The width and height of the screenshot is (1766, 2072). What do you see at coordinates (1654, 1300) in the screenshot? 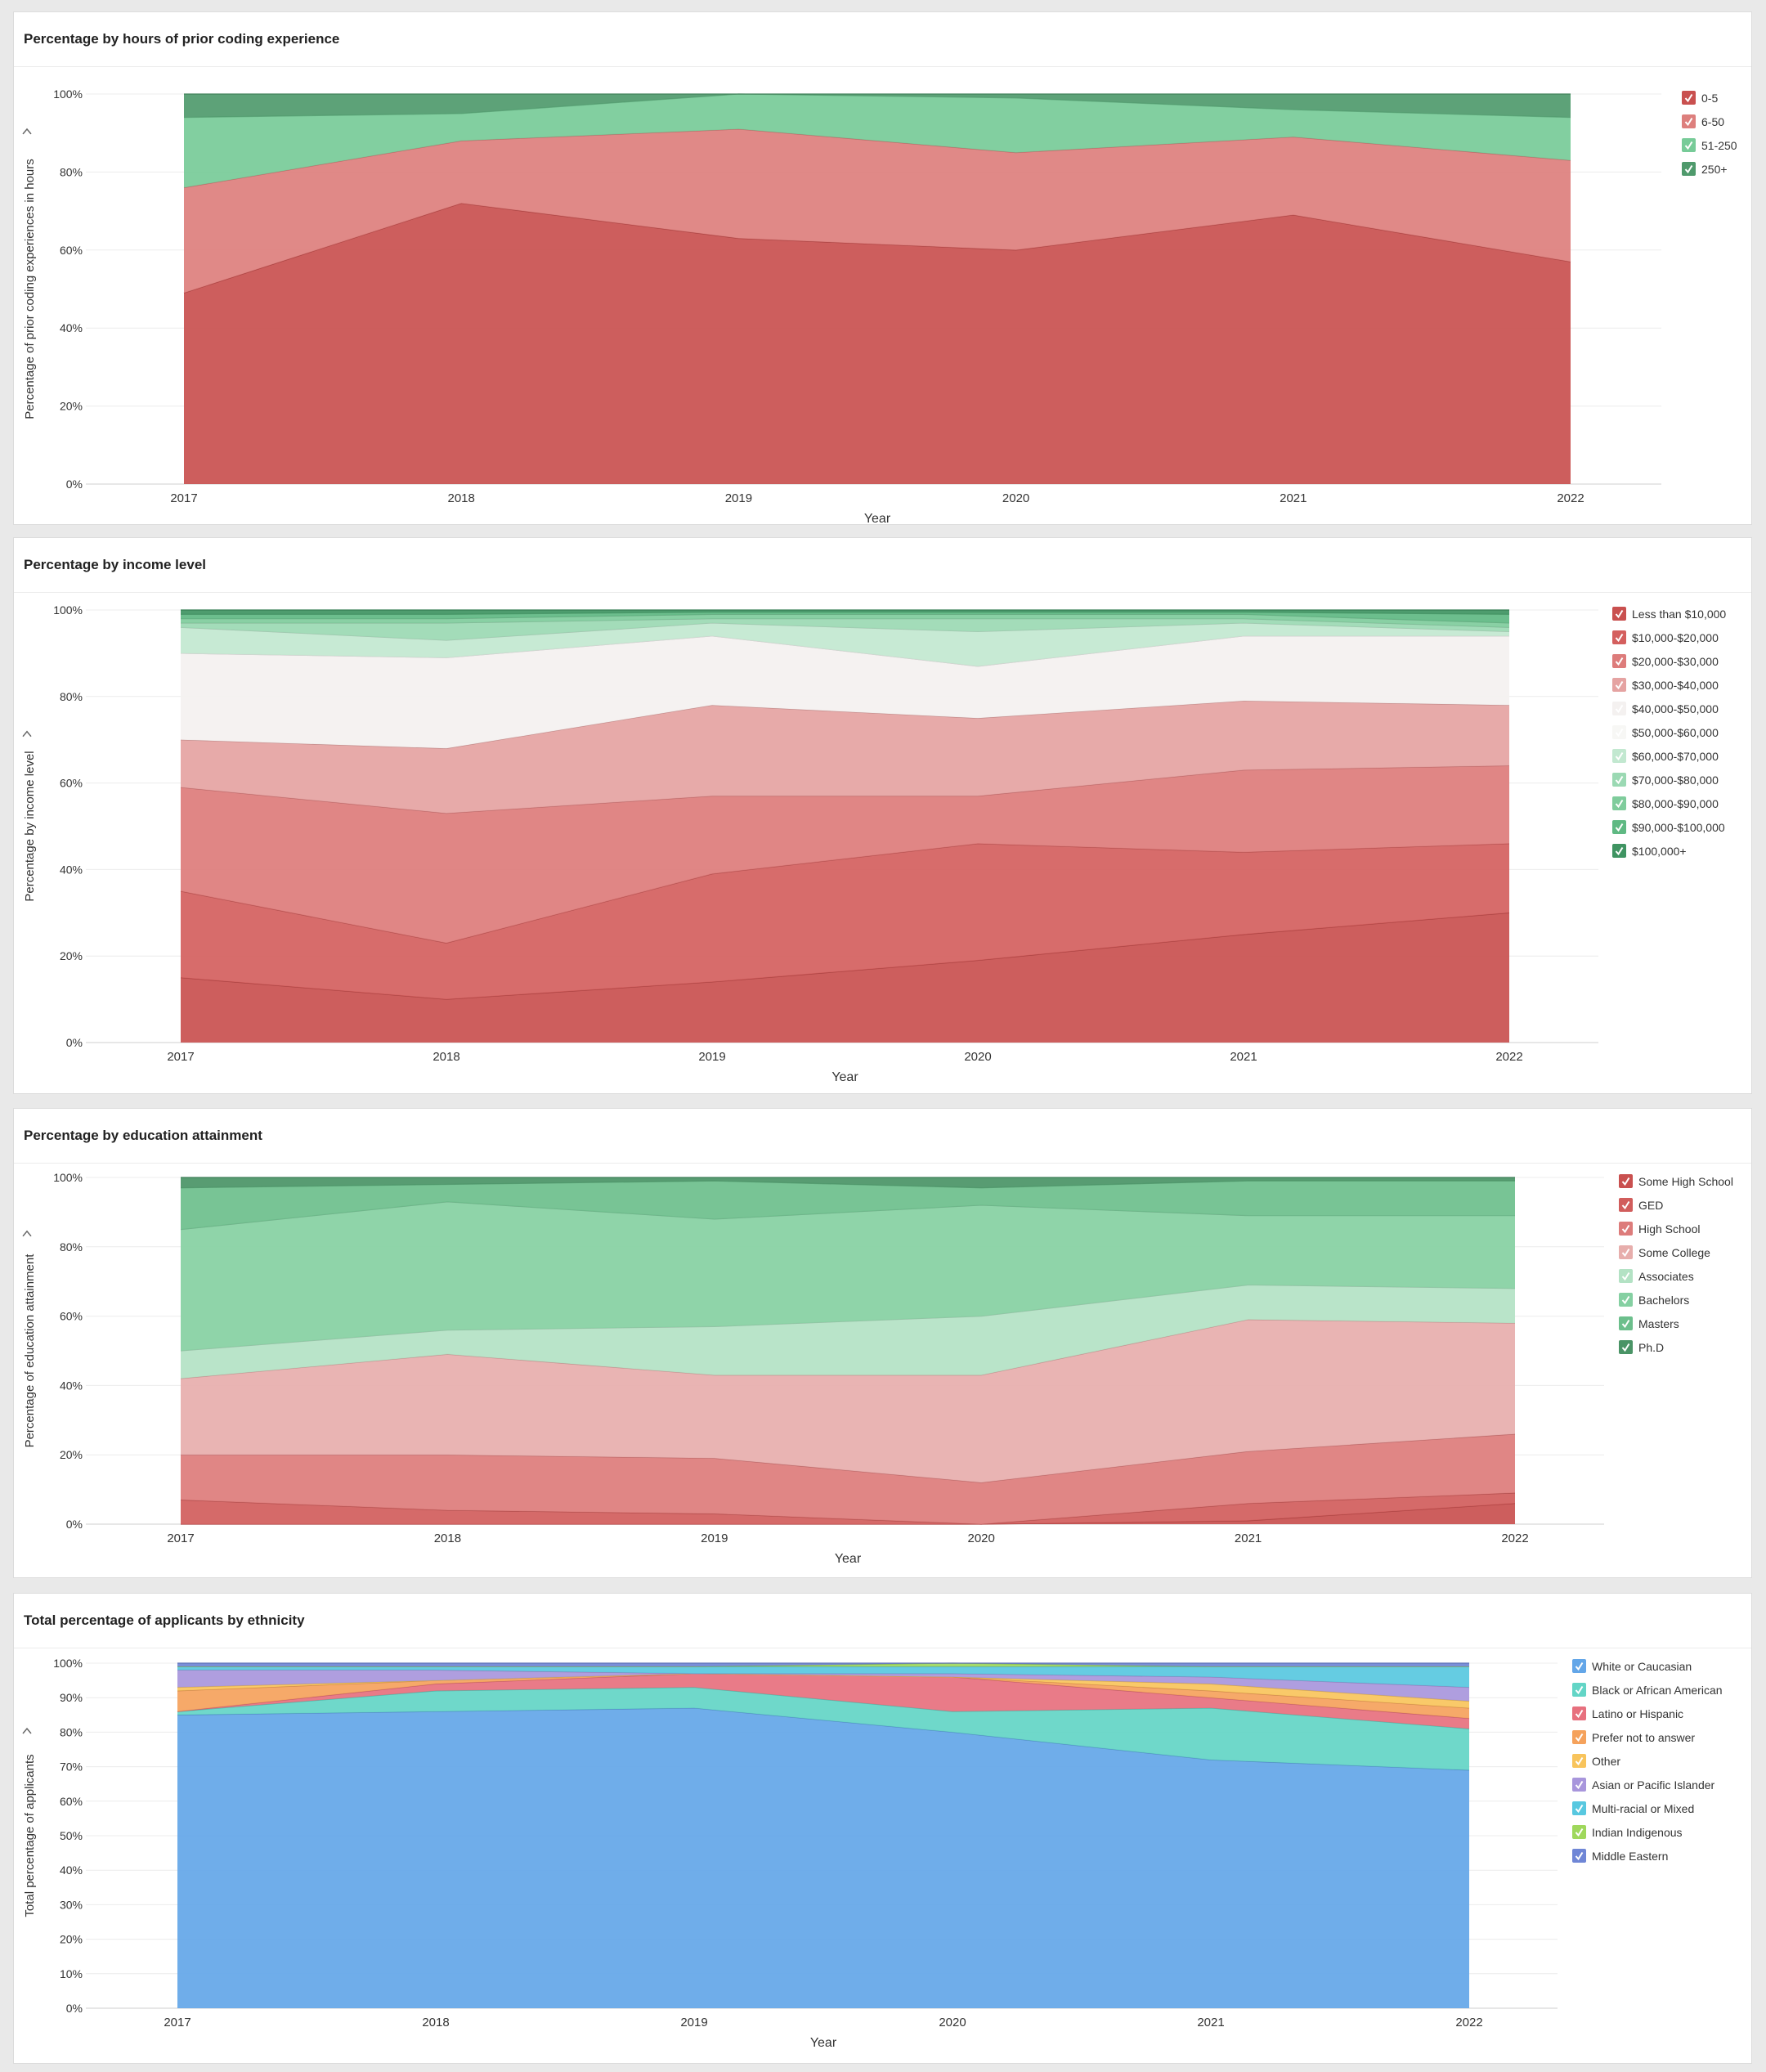
I see `legend-item-bachelors: Bachelors` at bounding box center [1654, 1300].